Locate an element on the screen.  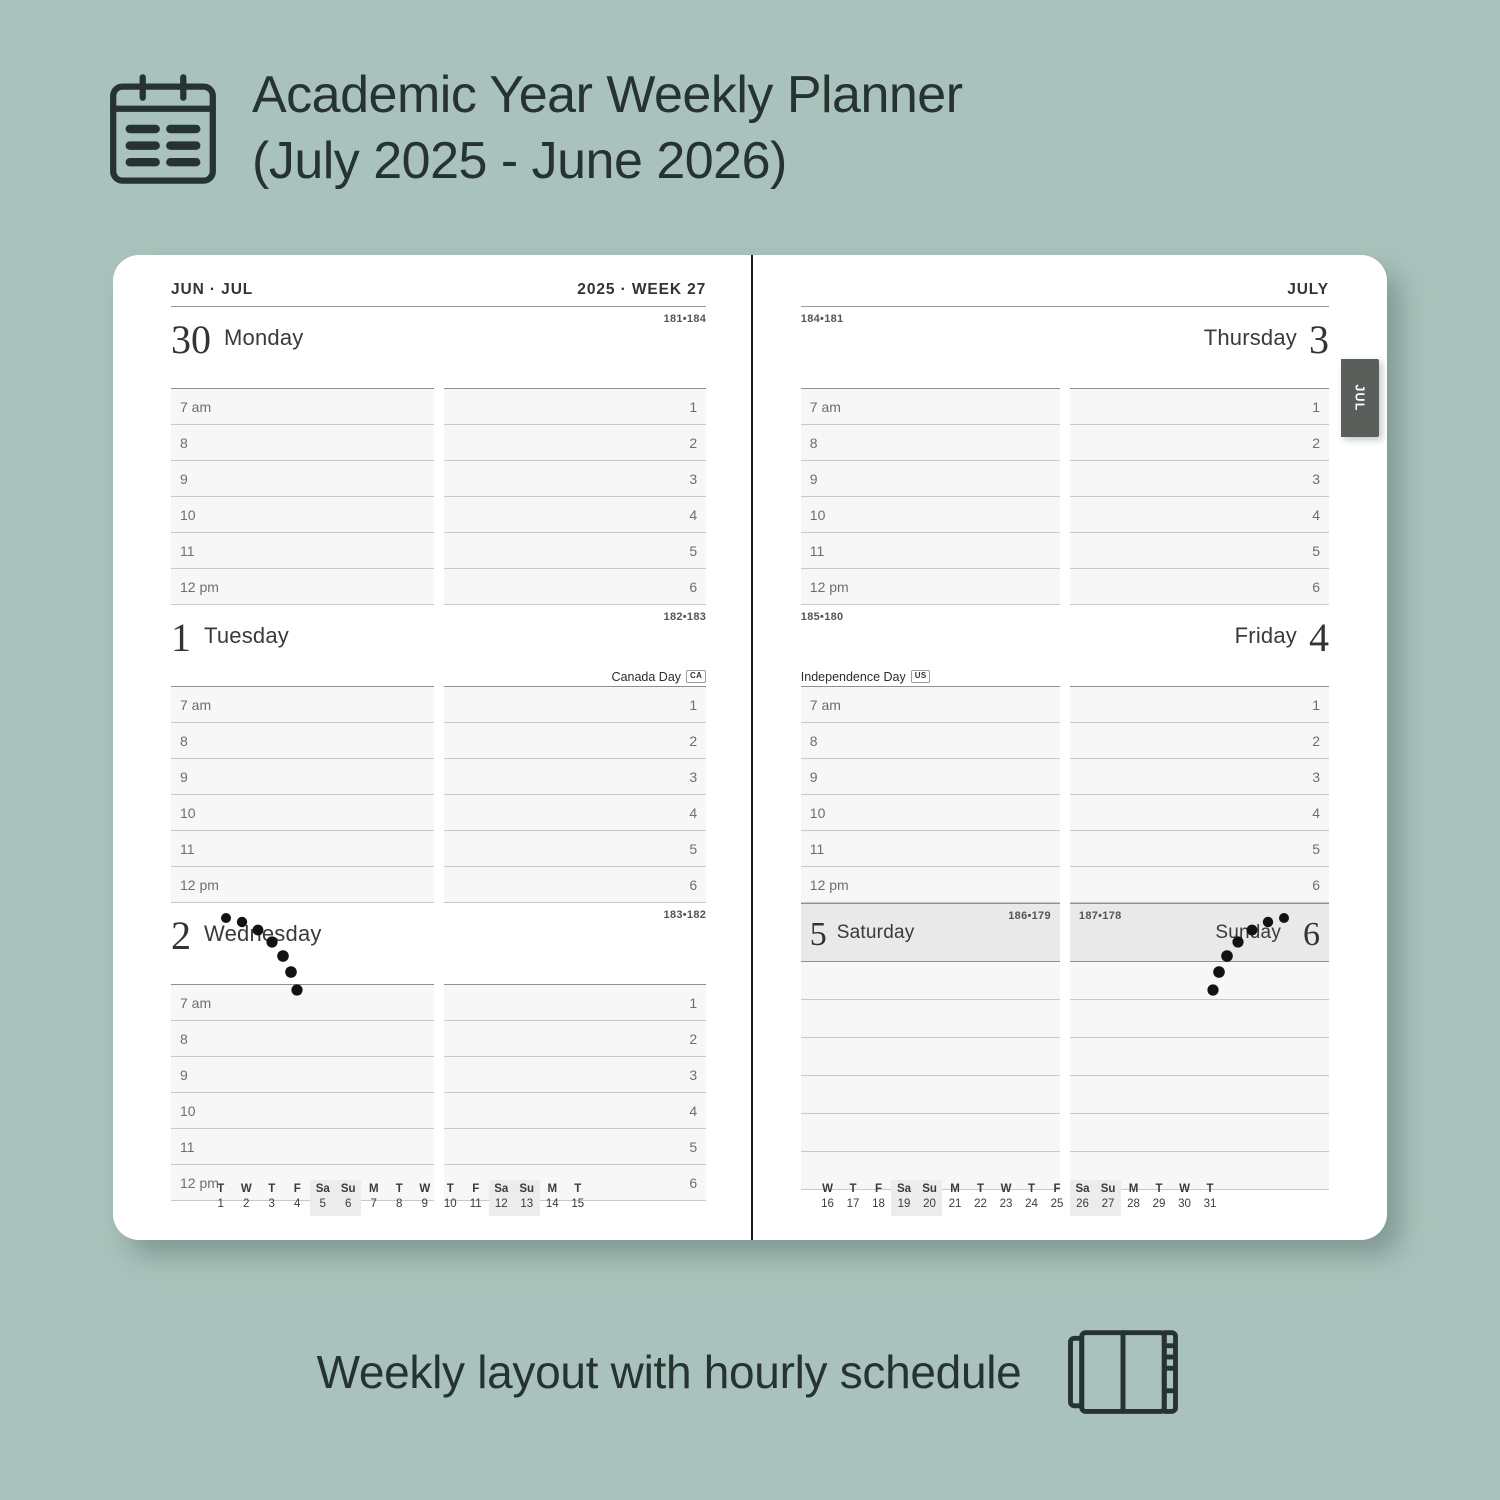
mini-calendar-day: W 30 is located at coordinates (1185, 1198).